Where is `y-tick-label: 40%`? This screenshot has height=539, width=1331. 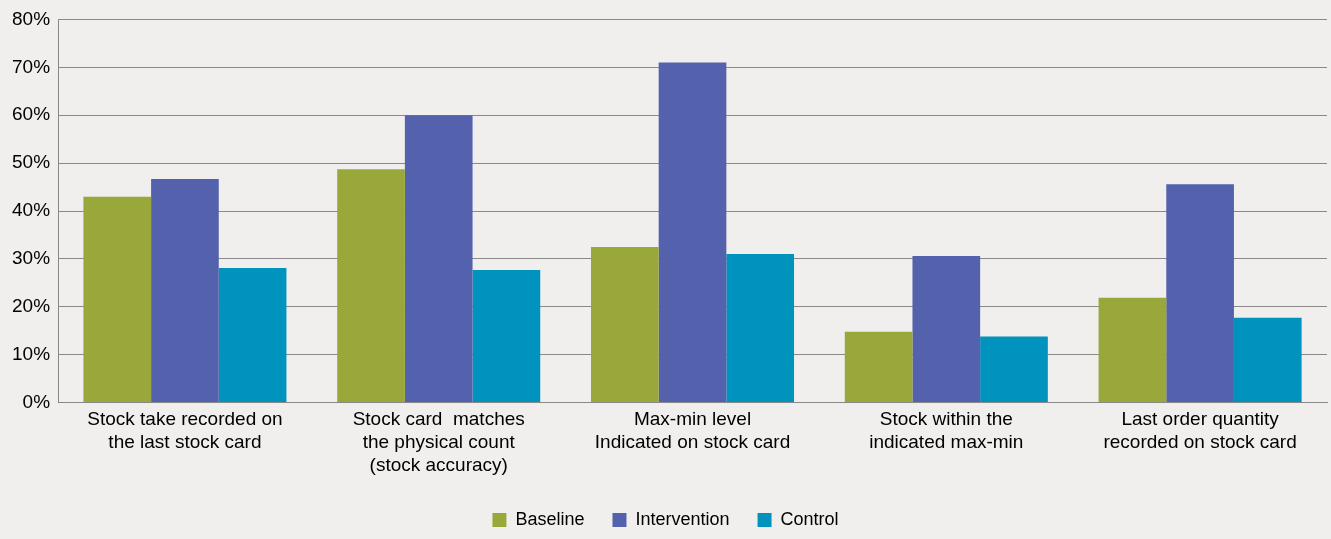 y-tick-label: 40% is located at coordinates (31, 210).